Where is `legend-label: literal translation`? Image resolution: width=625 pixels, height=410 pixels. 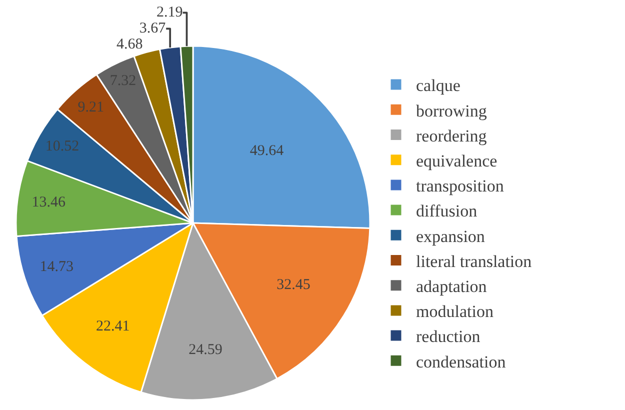 legend-label: literal translation is located at coordinates (474, 261).